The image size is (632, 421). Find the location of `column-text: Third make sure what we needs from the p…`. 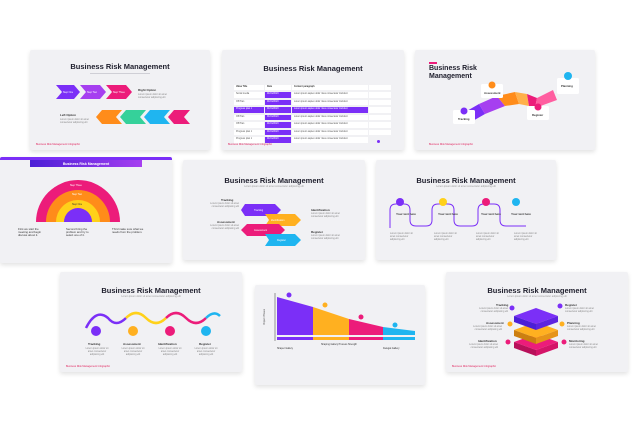

column-text: Third make sure what we needs from the p… is located at coordinates (128, 230).